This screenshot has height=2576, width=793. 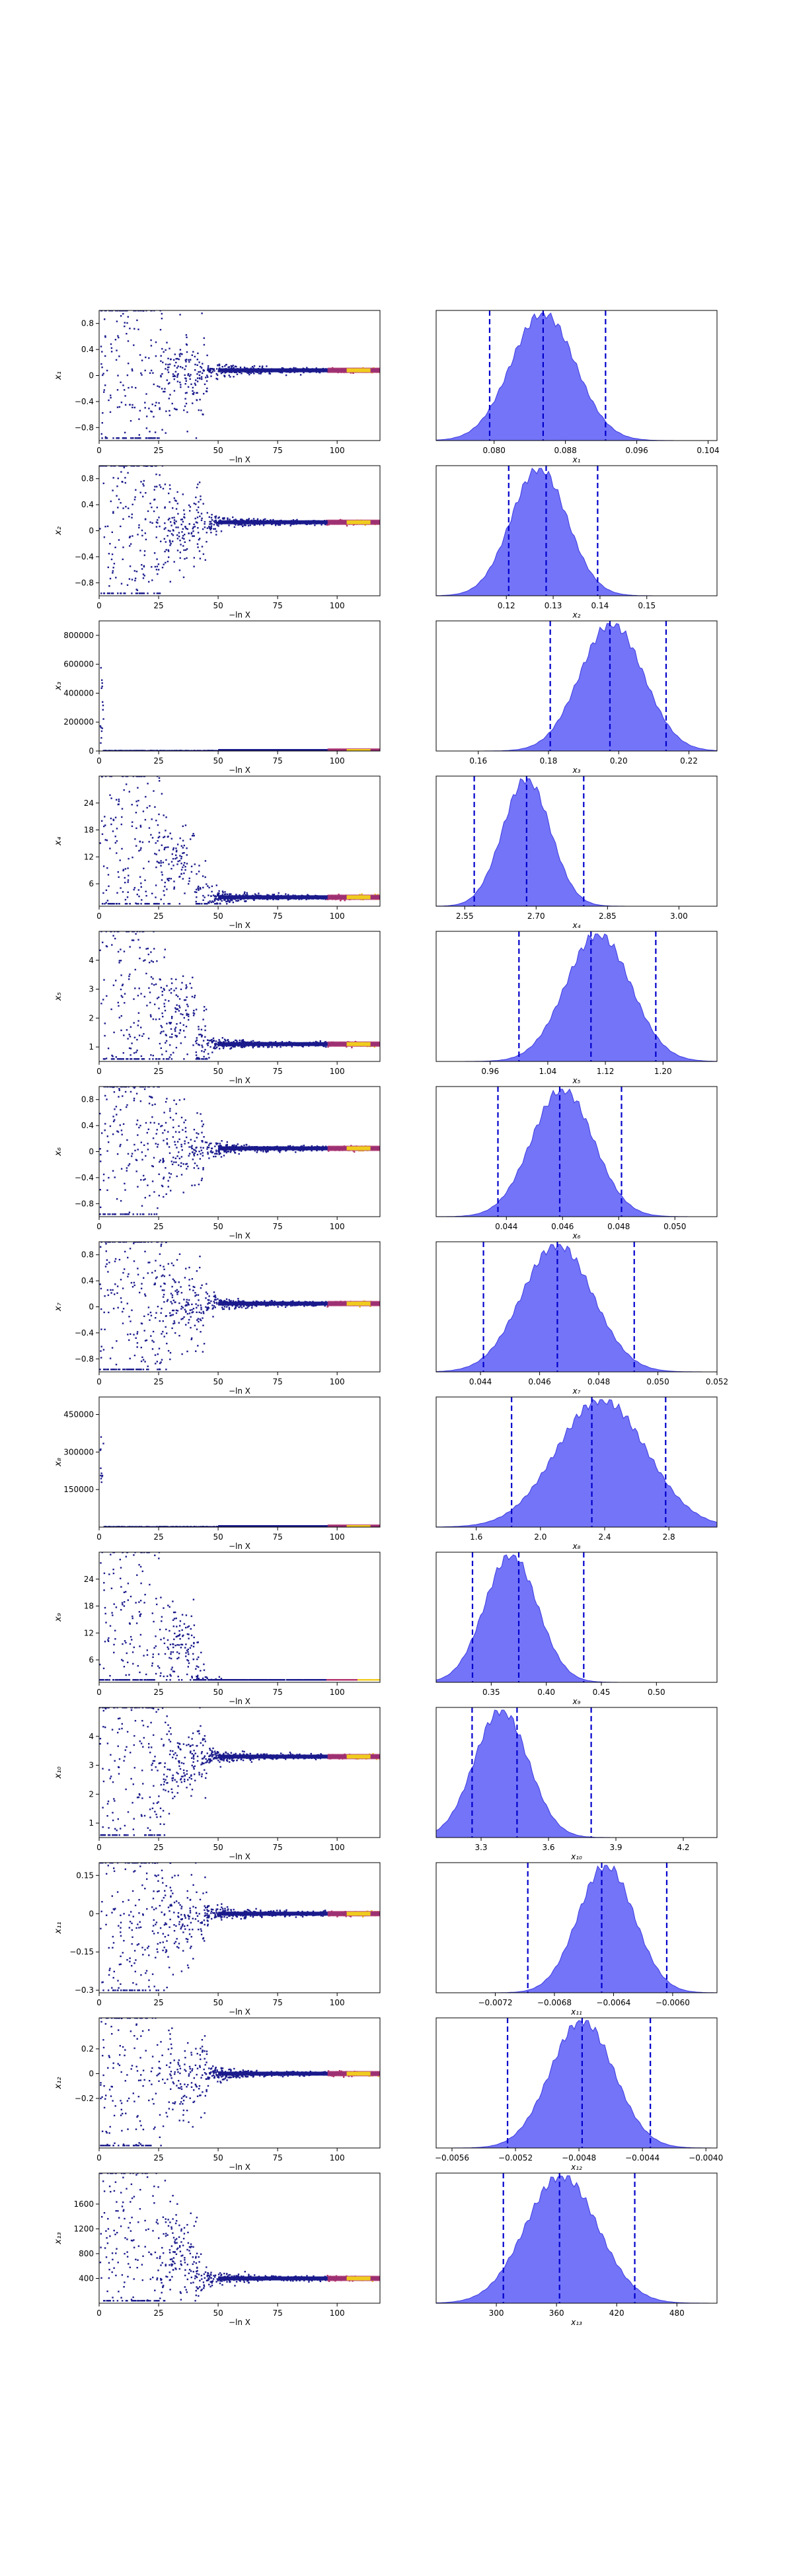 I want to click on trace-xtick-label-5: 0, so click(x=99, y=1071).